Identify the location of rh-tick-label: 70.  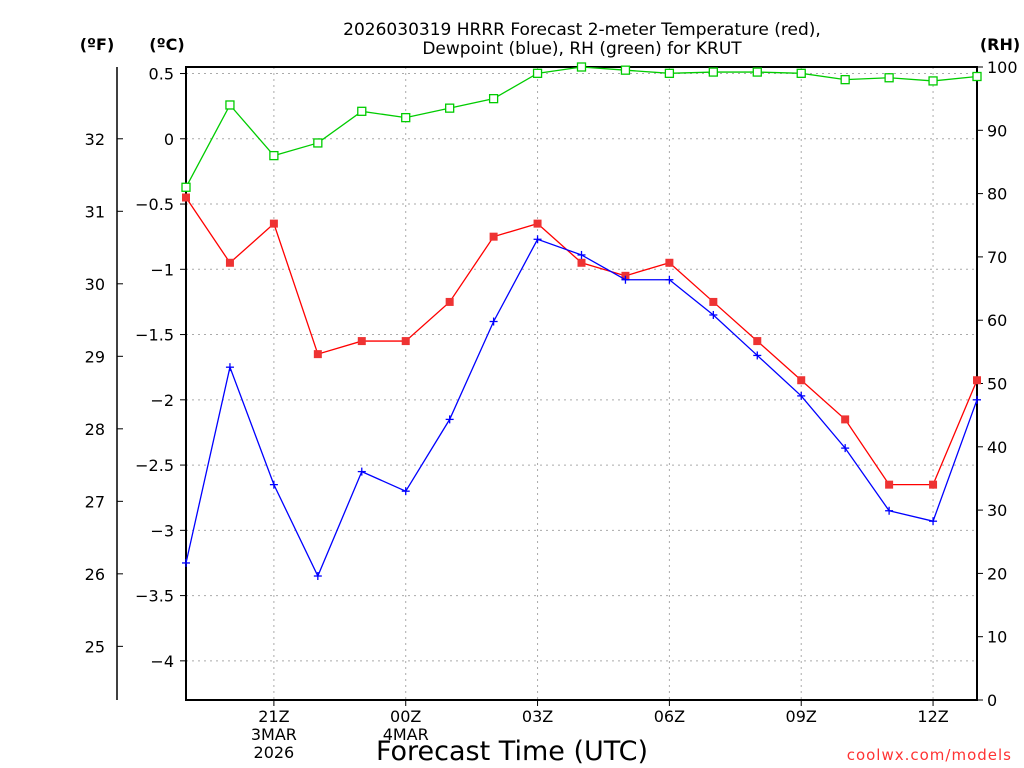
(997, 257).